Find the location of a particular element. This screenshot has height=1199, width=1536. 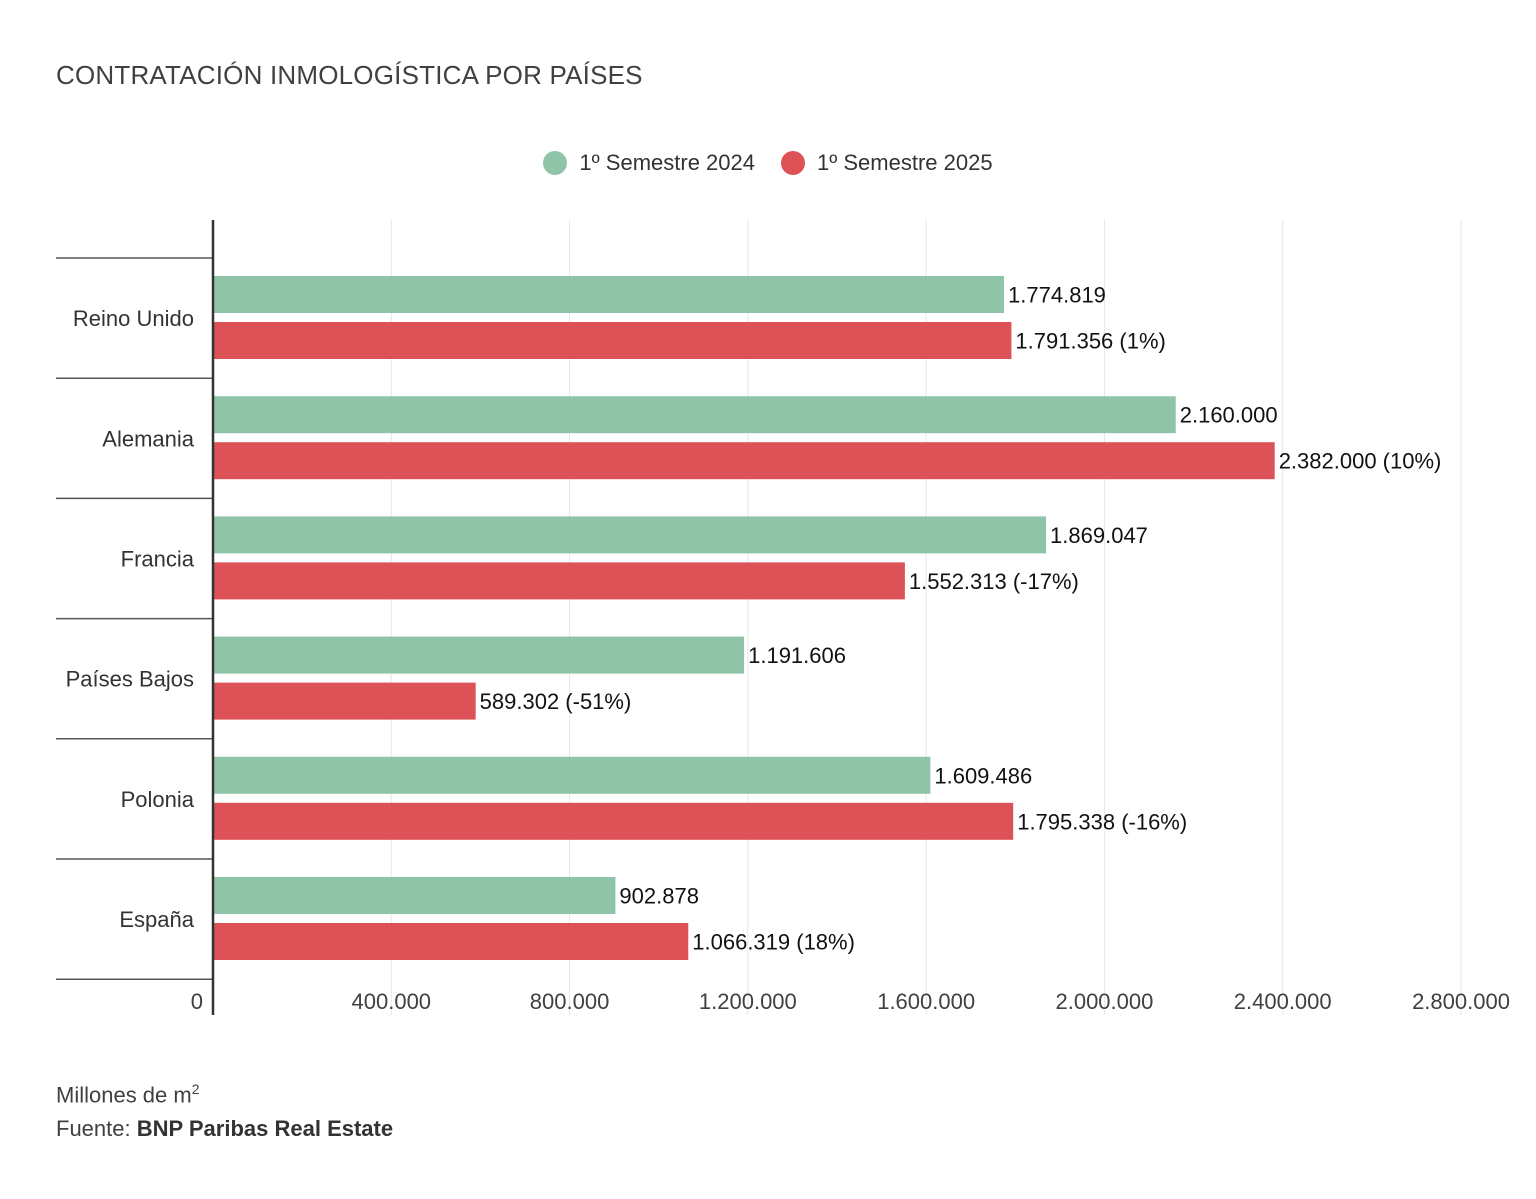

units-note: Millones de m2 is located at coordinates (128, 1094).